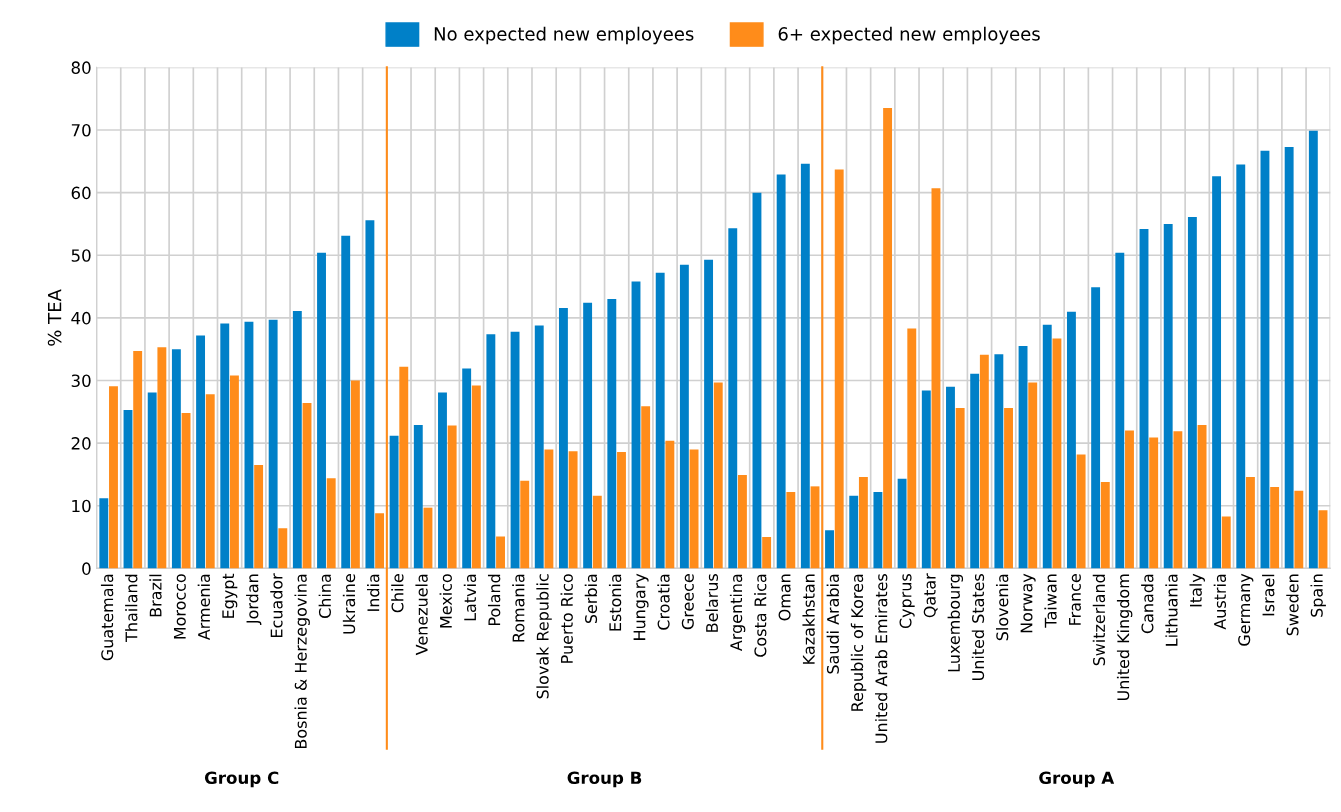  What do you see at coordinates (397, 593) in the screenshot?
I see `x-tick-label: Chile` at bounding box center [397, 593].